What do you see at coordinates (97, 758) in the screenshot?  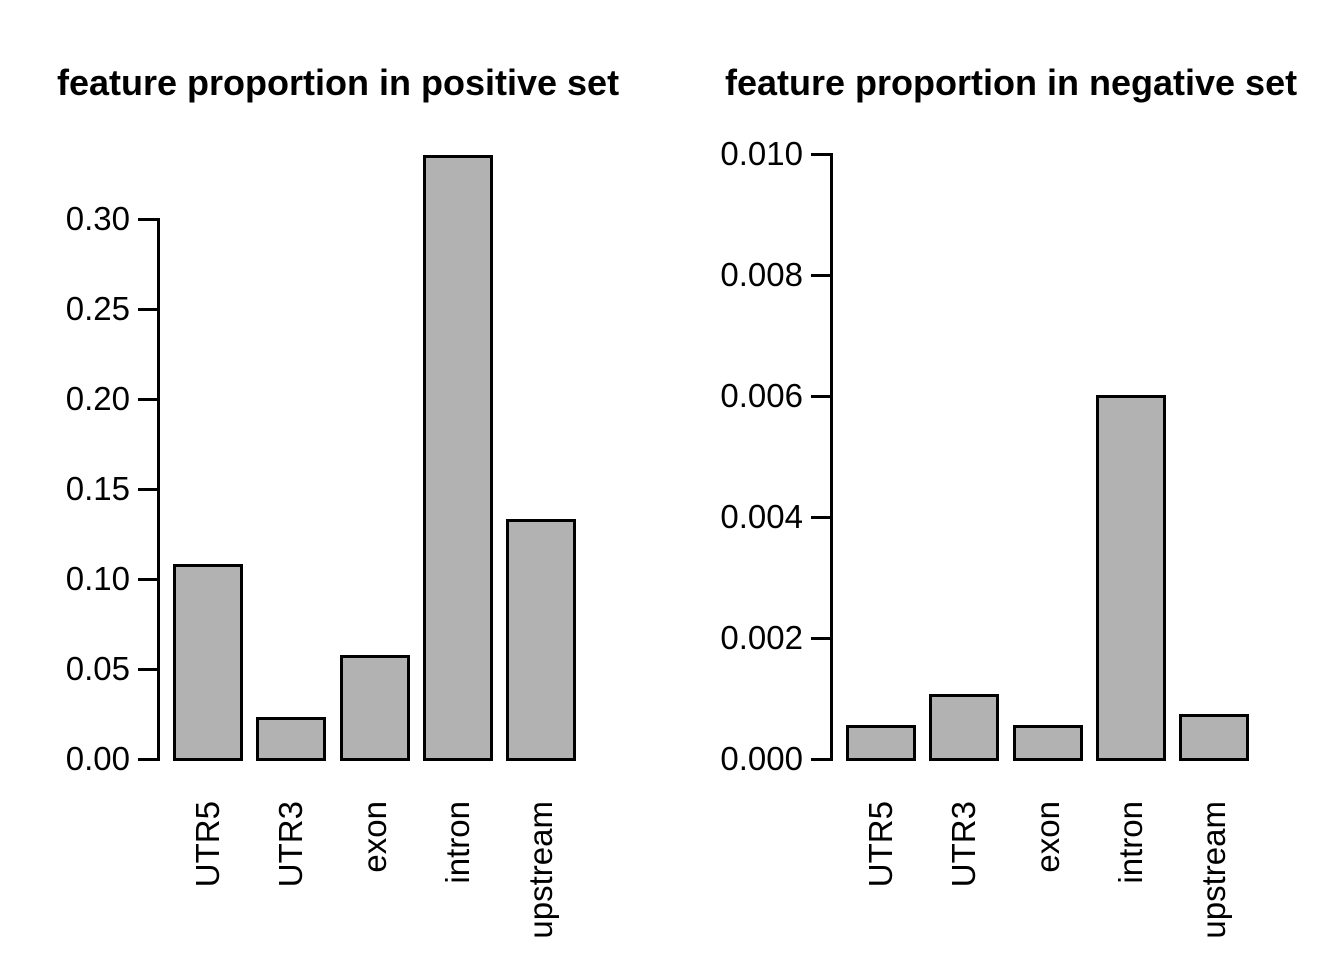 I see `y-tick-label: 0.00` at bounding box center [97, 758].